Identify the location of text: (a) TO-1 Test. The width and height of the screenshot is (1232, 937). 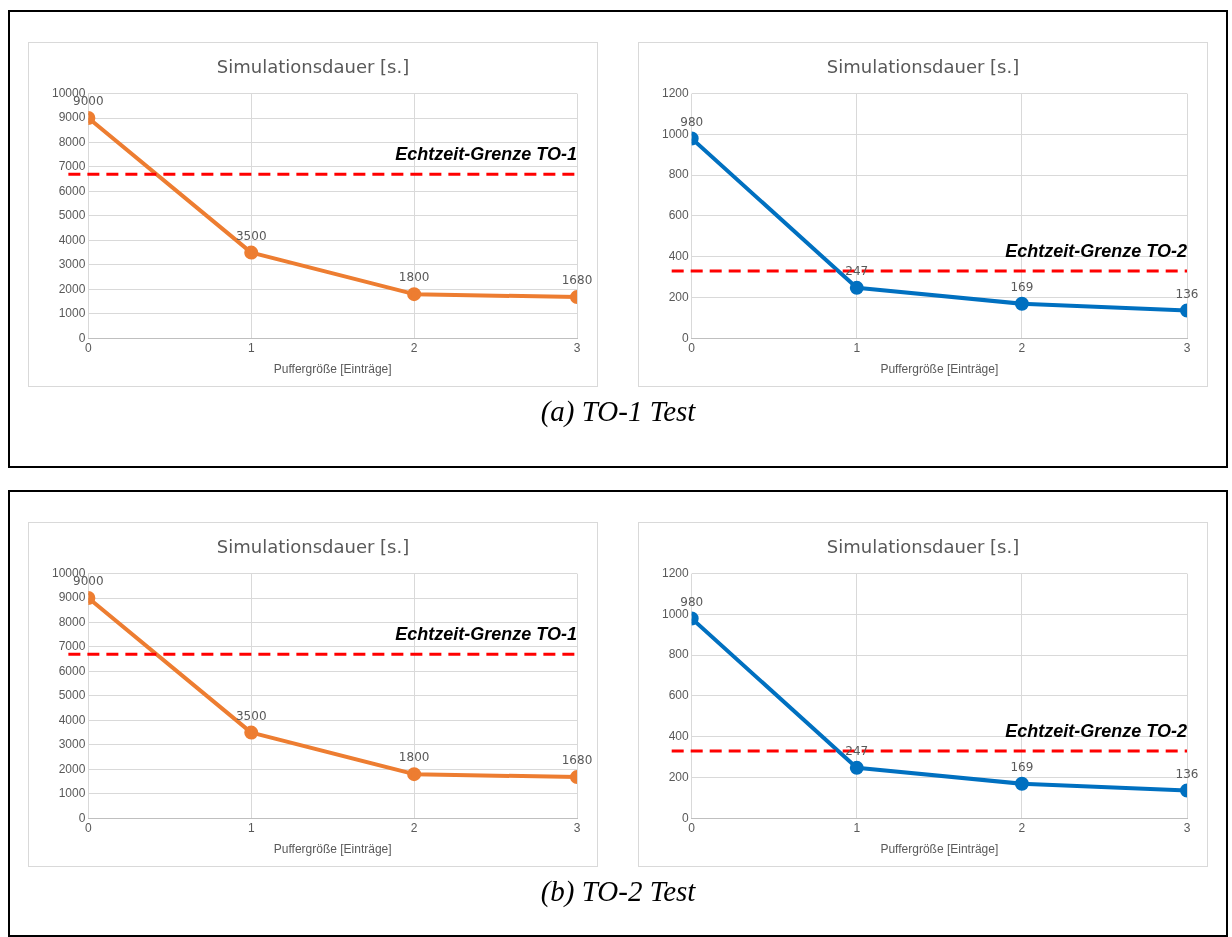
(618, 411).